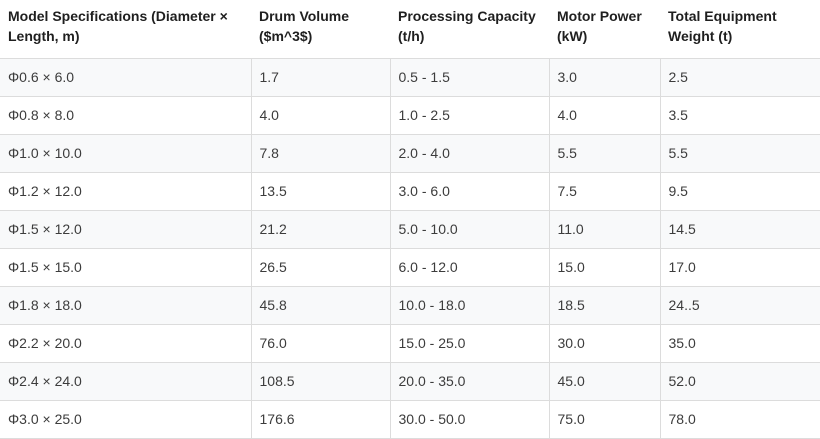  I want to click on table-row: Φ2.2 × 20.0 76.0 15.0 - 25.0 30.0 35.0, so click(410, 343).